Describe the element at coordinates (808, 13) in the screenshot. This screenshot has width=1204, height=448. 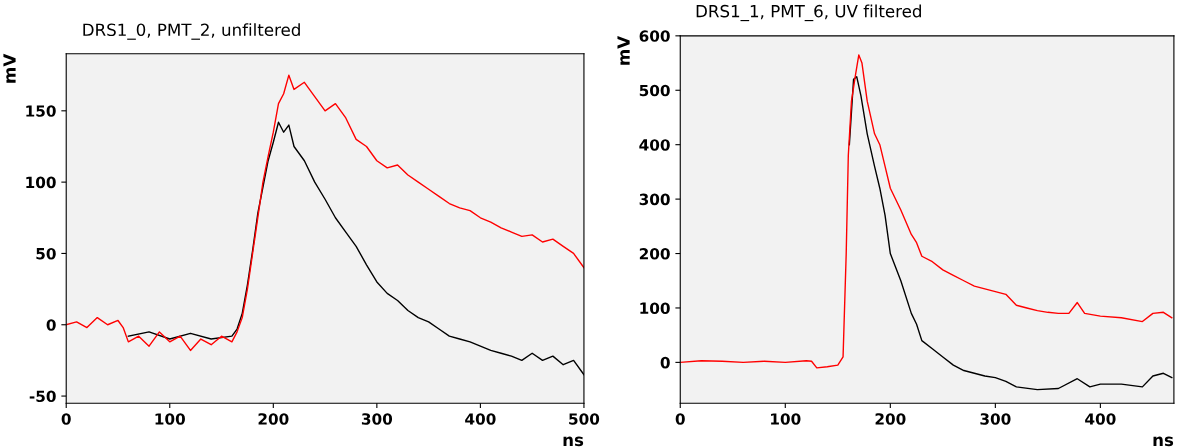
I see `chart-title: DRS1_1, PMT_6, UV filtered` at that location.